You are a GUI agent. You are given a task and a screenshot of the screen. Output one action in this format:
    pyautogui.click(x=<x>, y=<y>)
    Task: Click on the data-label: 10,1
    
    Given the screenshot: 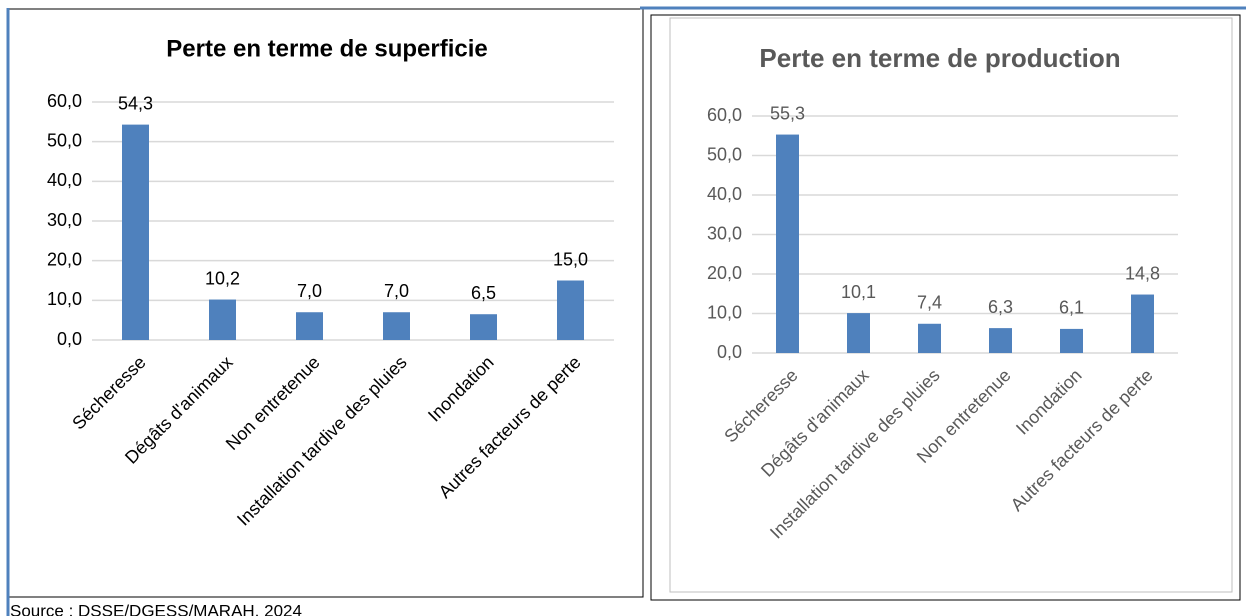 What is the action you would take?
    pyautogui.click(x=858, y=292)
    